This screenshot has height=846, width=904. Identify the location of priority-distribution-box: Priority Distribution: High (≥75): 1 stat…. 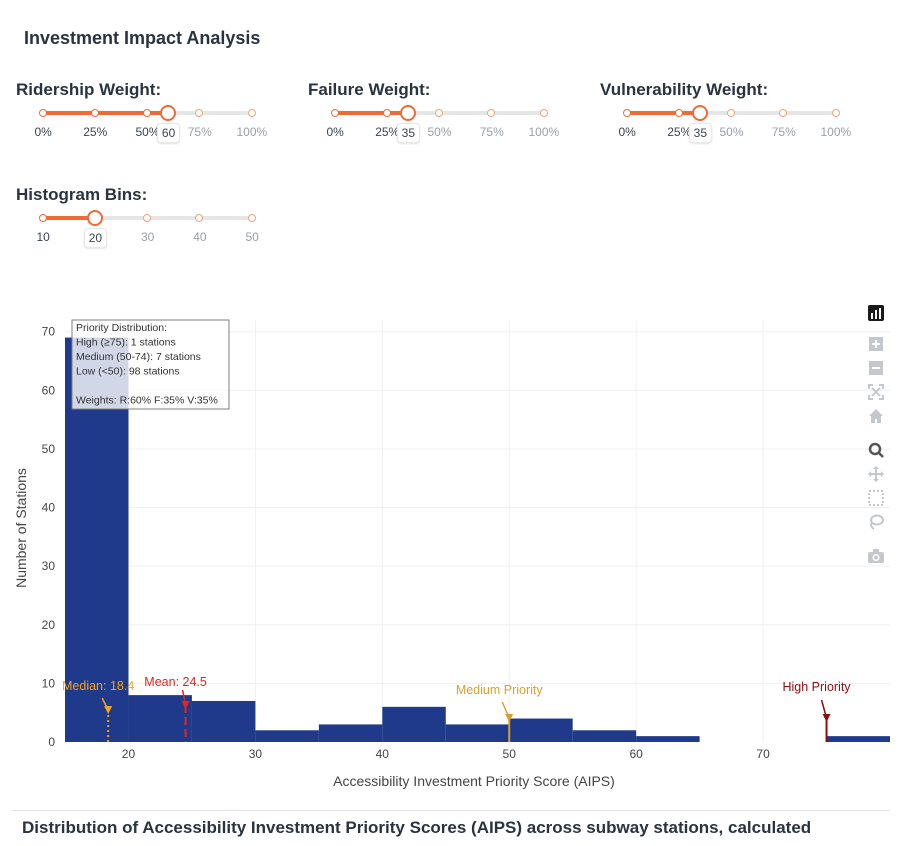
(150, 364).